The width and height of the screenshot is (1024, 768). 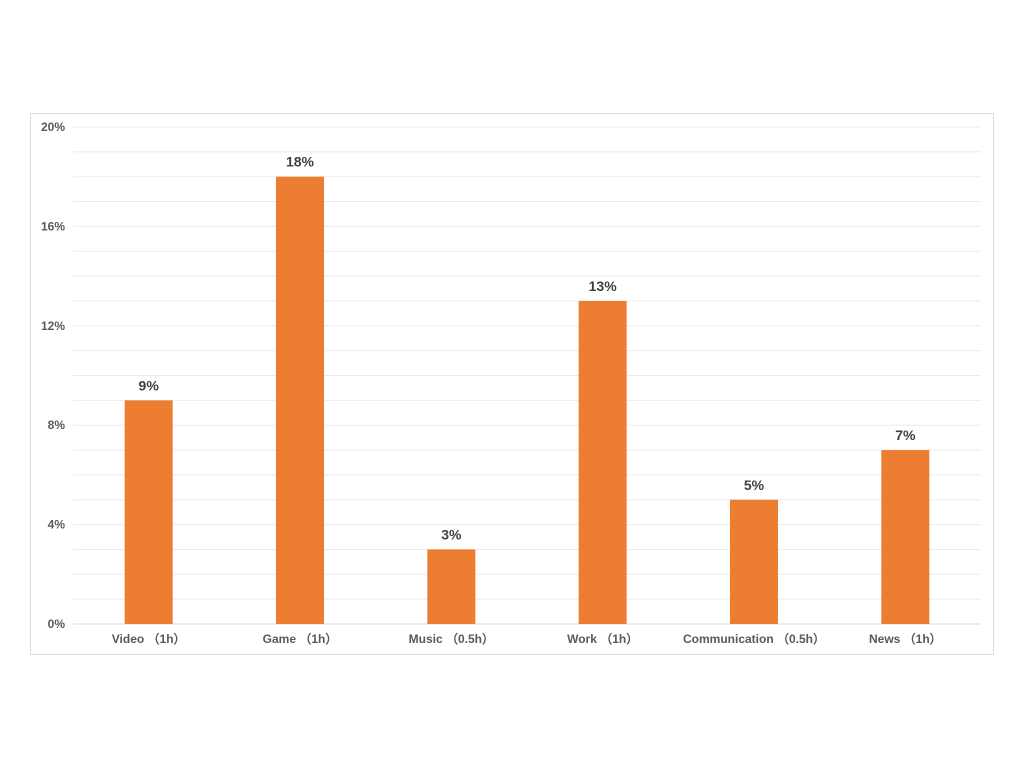 What do you see at coordinates (53, 326) in the screenshot?
I see `y-tick-label: 12%` at bounding box center [53, 326].